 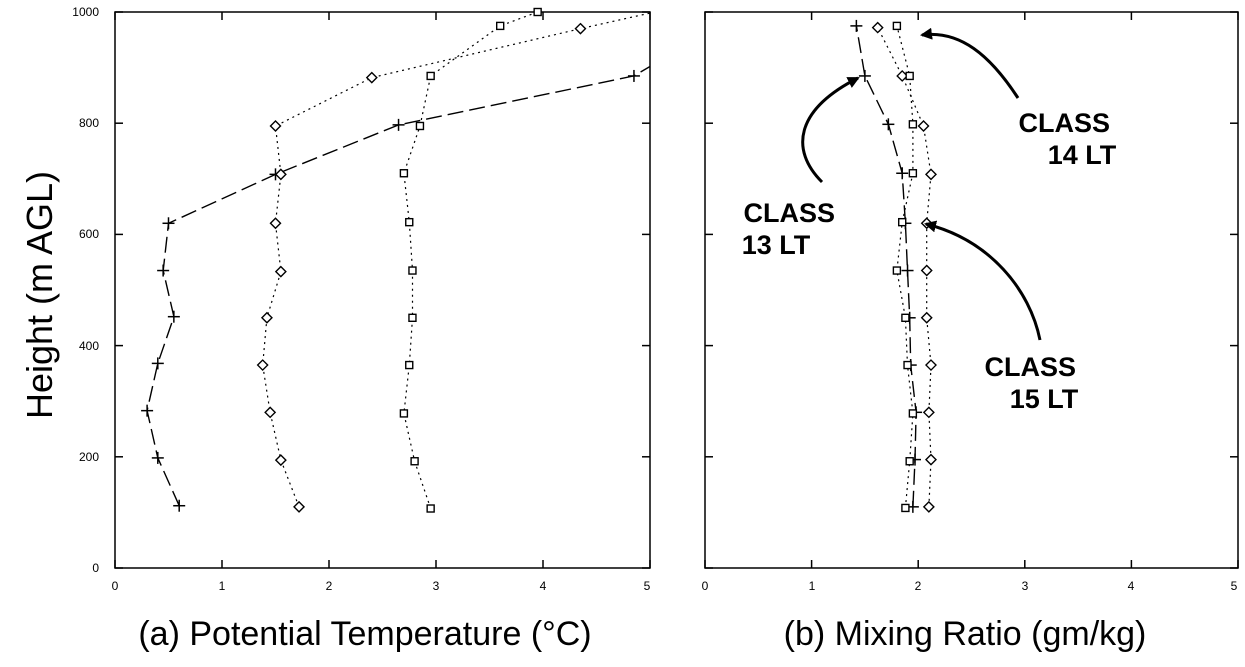 I want to click on y-tick-label: 1000, so click(x=85, y=12).